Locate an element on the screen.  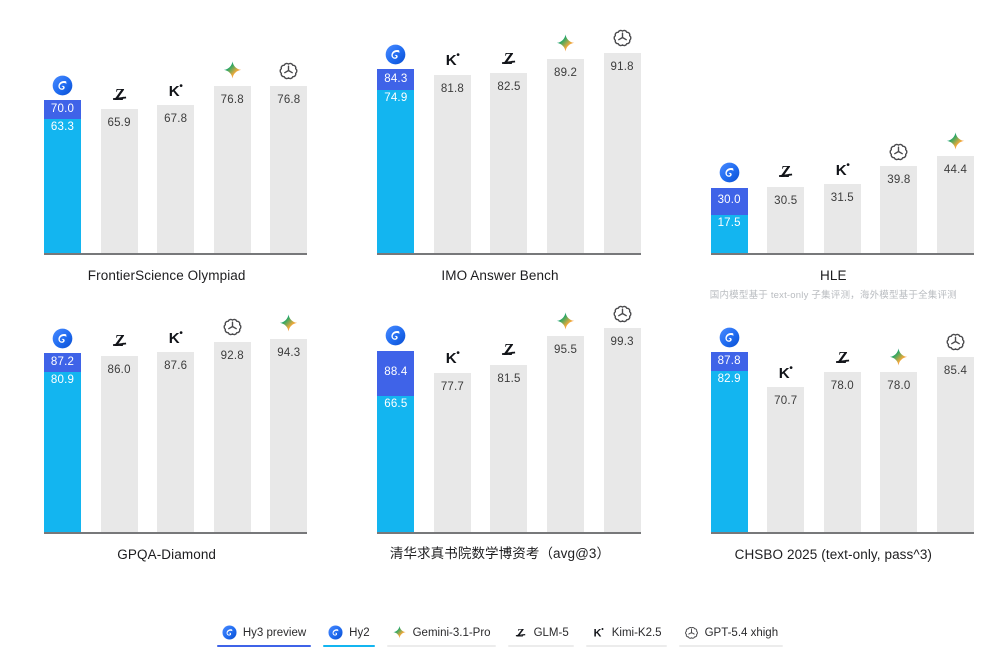
bar-value: 76.8 is located at coordinates (232, 99).